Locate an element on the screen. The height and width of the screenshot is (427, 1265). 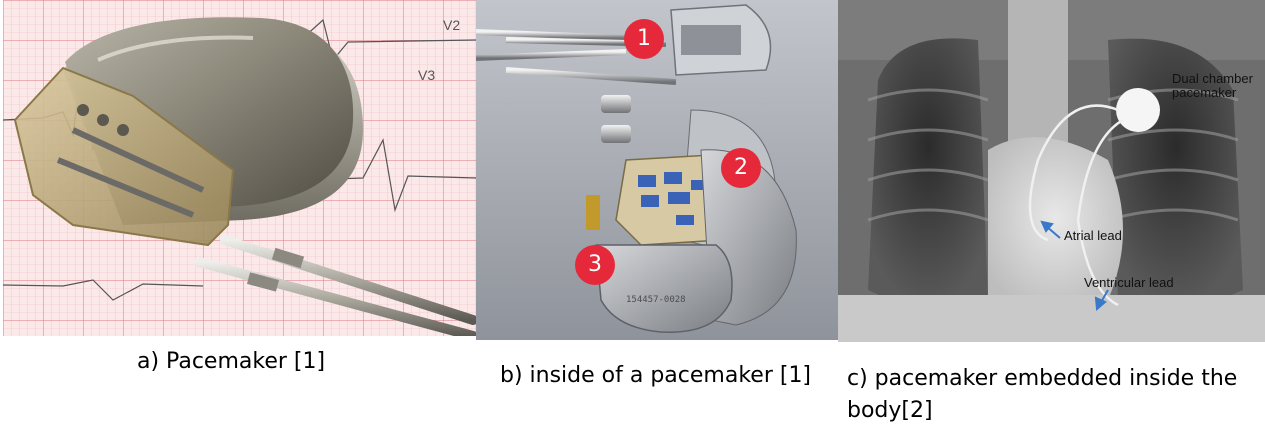
label-dual-chamber-pacemaker: Dual chamber pacemaker is located at coordinates (1212, 85).